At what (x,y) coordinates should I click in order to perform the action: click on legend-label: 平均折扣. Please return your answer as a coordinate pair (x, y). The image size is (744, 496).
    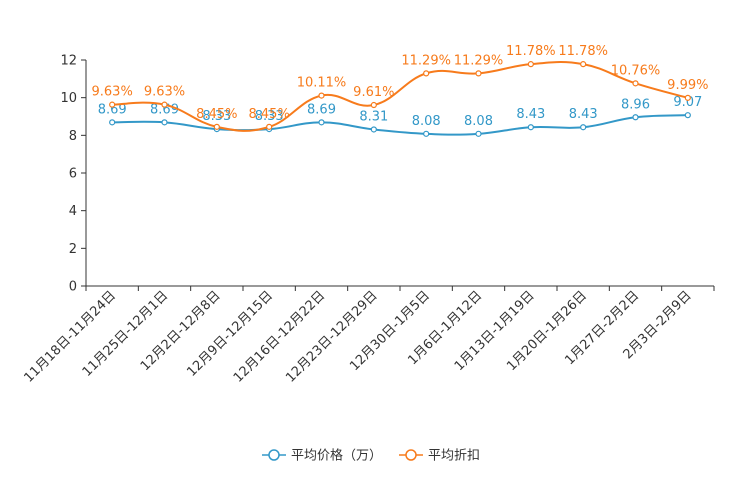
    Looking at the image, I should click on (454, 456).